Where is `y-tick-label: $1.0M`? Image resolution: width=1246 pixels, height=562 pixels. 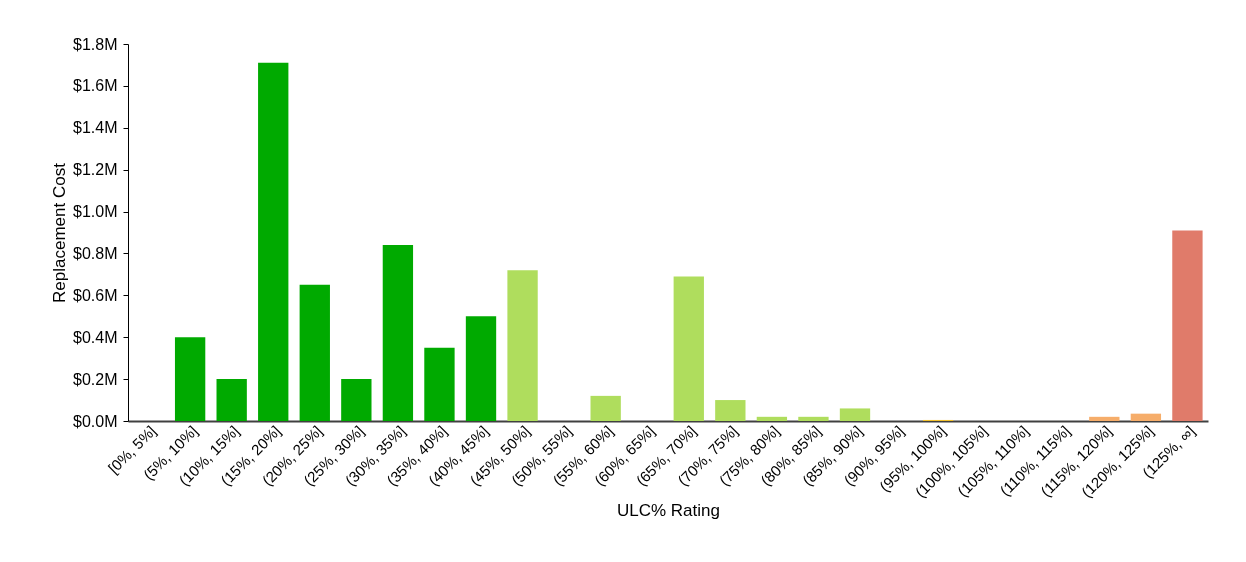 y-tick-label: $1.0M is located at coordinates (95, 212).